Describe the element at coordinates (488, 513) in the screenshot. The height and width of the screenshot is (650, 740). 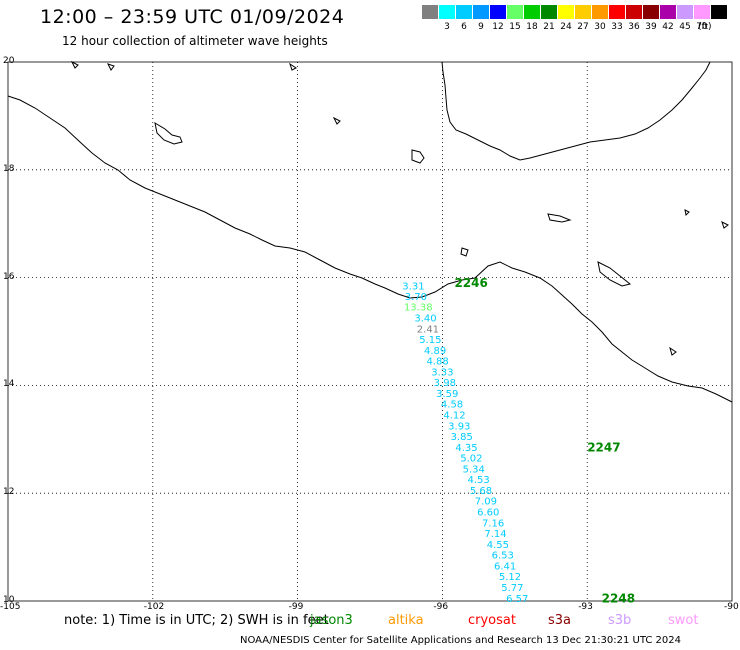
I see `wave-height-value: 6.60` at that location.